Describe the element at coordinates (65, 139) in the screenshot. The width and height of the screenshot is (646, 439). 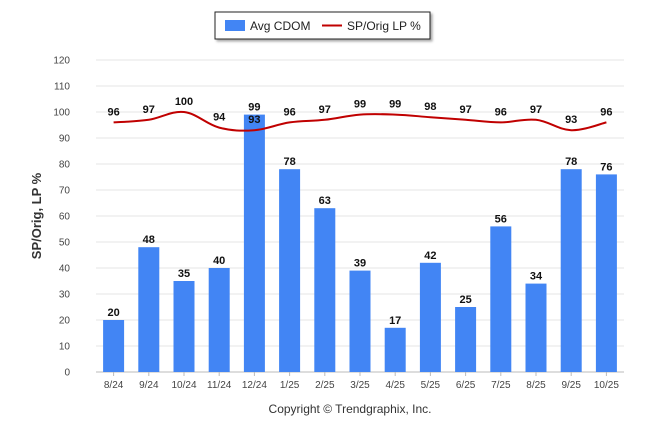
I see `y-tick-label-90: 90` at that location.